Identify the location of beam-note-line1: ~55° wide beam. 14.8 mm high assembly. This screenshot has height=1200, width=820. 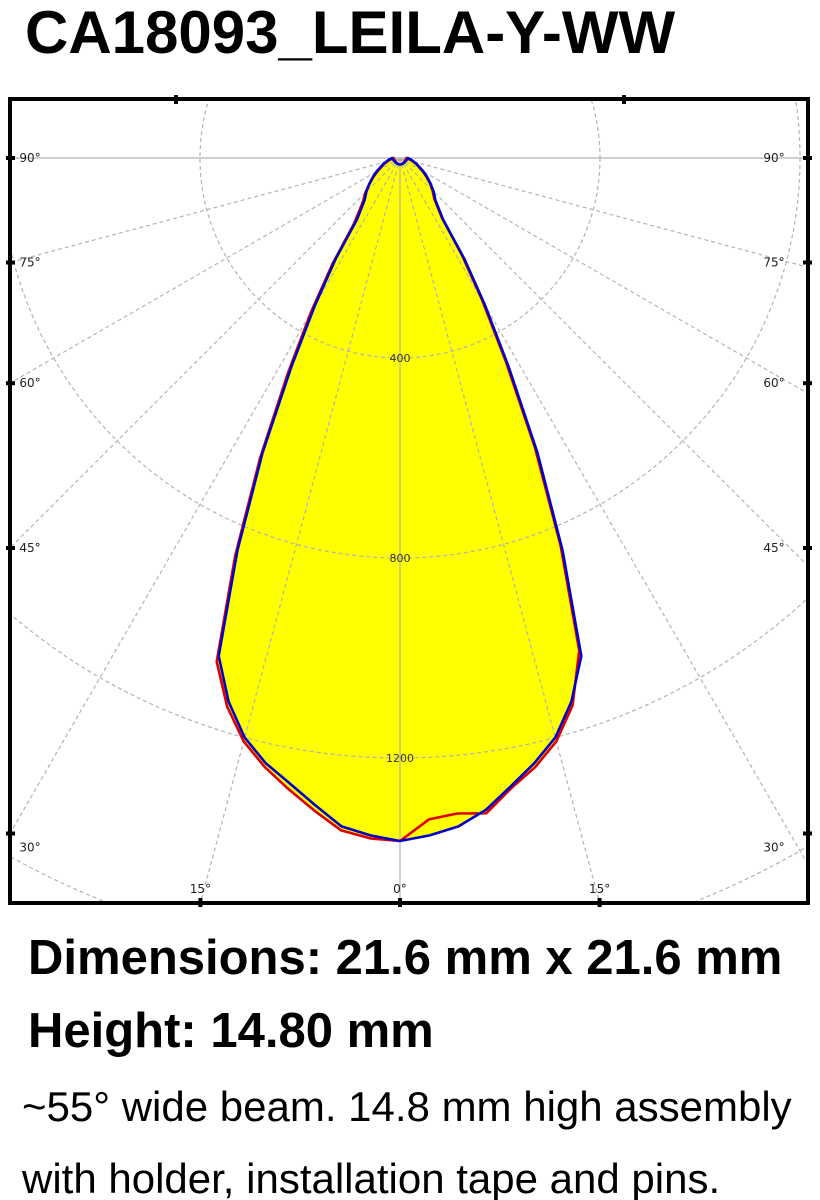
(407, 1106).